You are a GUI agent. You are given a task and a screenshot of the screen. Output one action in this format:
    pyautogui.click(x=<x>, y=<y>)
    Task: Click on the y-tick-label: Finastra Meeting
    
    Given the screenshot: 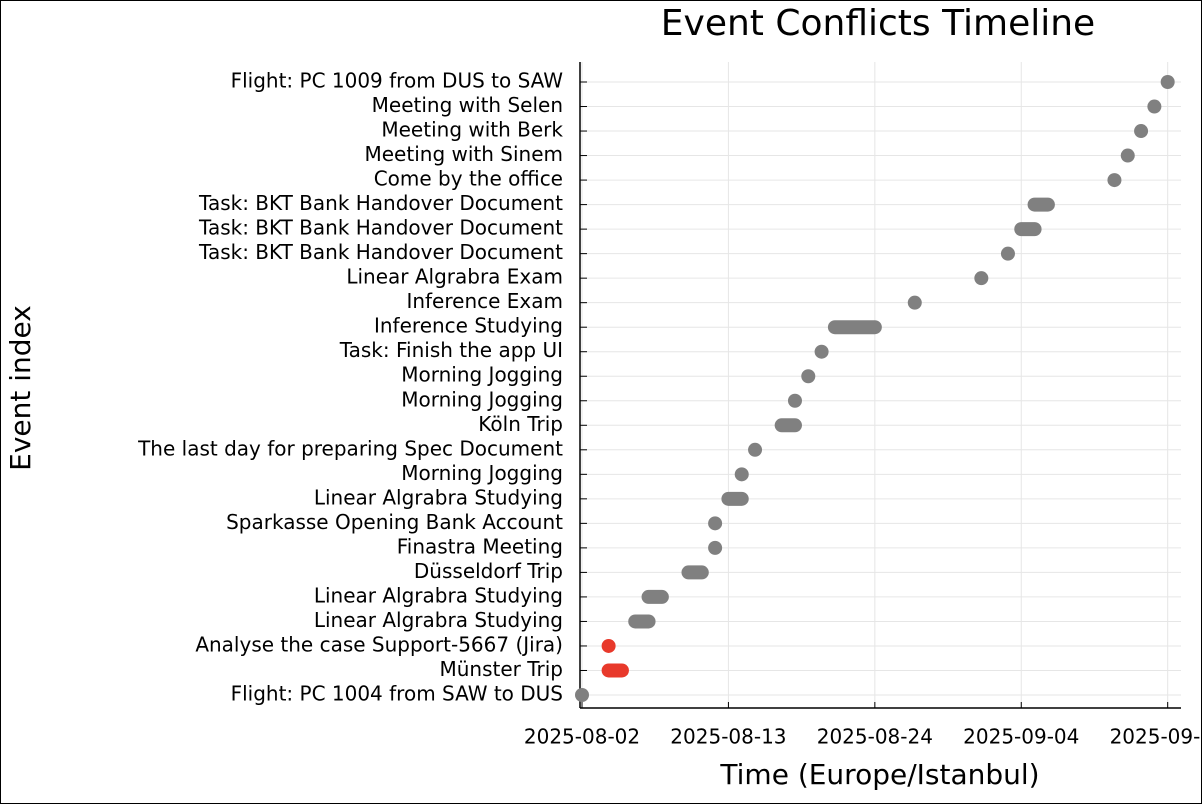 What is the action you would take?
    pyautogui.click(x=480, y=546)
    